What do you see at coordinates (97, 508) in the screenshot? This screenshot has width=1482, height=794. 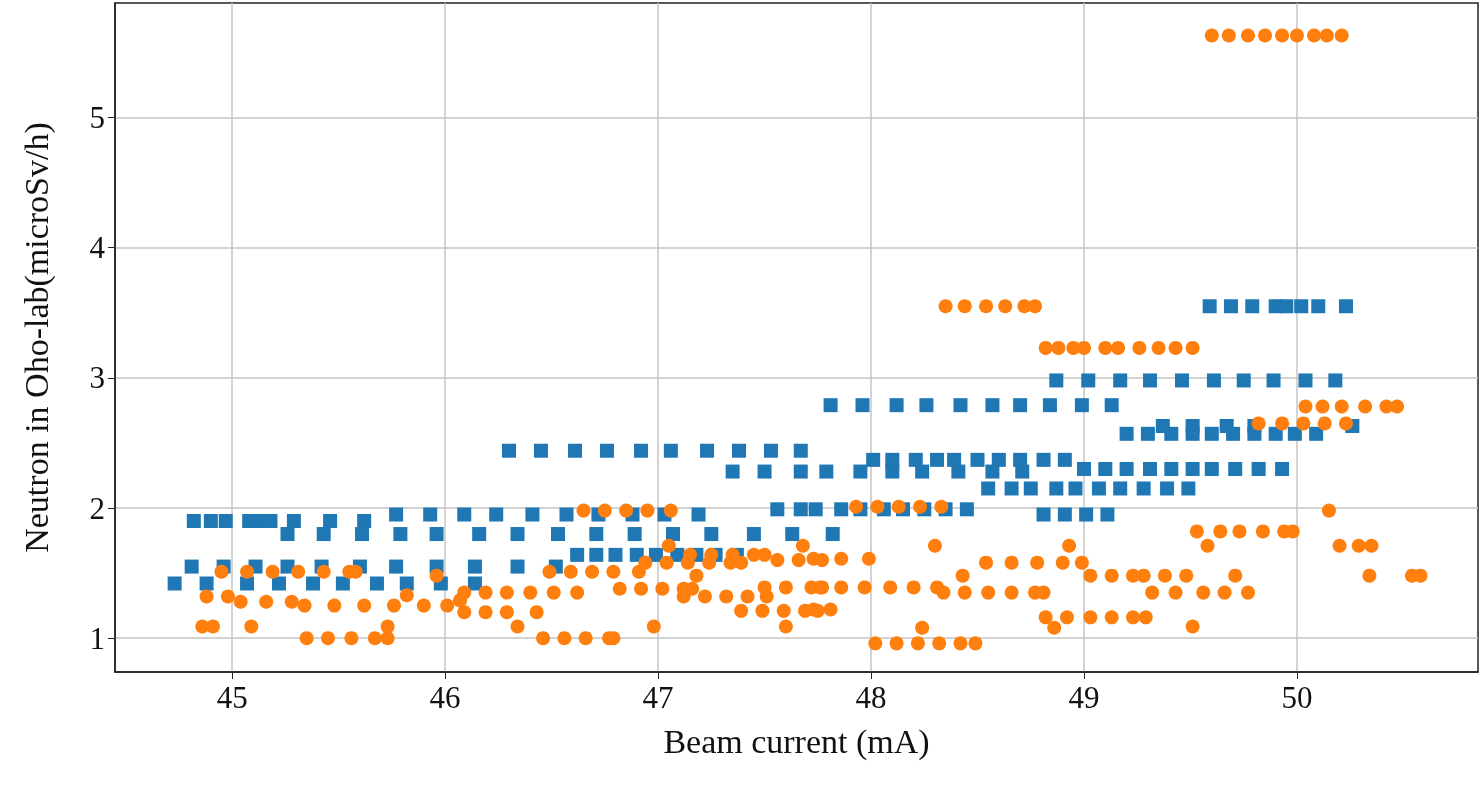 I see `y-tick-label: 2` at bounding box center [97, 508].